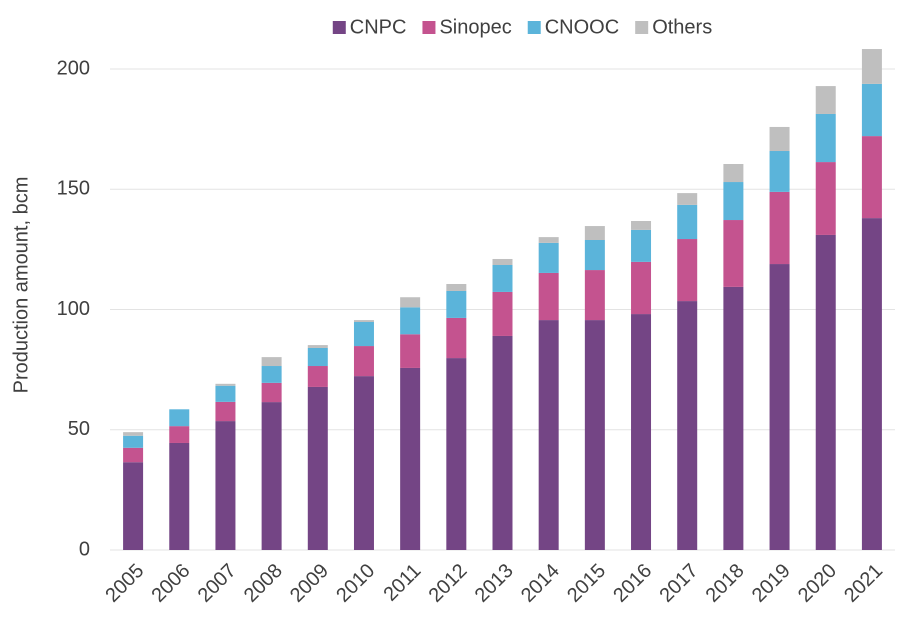 The width and height of the screenshot is (897, 621). I want to click on y-tick-label: 200, so click(73, 68).